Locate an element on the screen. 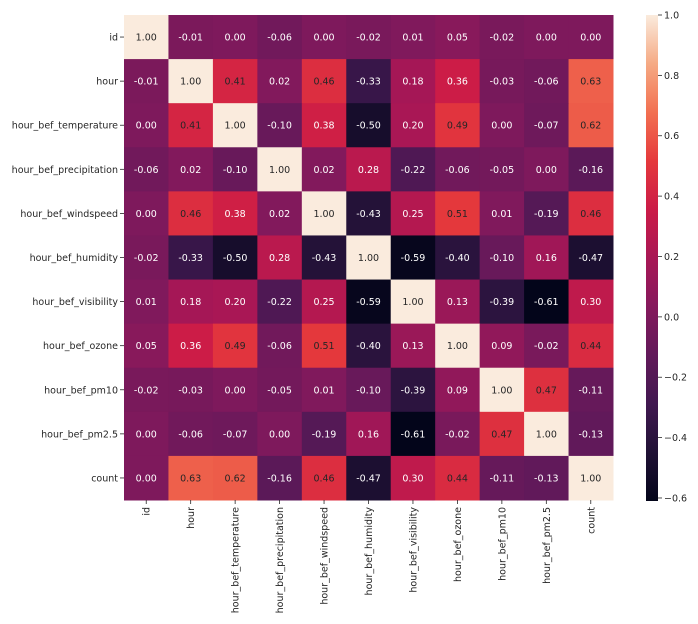 This screenshot has height=624, width=698. col-label-3: hour_bef_precipitation is located at coordinates (280, 560).